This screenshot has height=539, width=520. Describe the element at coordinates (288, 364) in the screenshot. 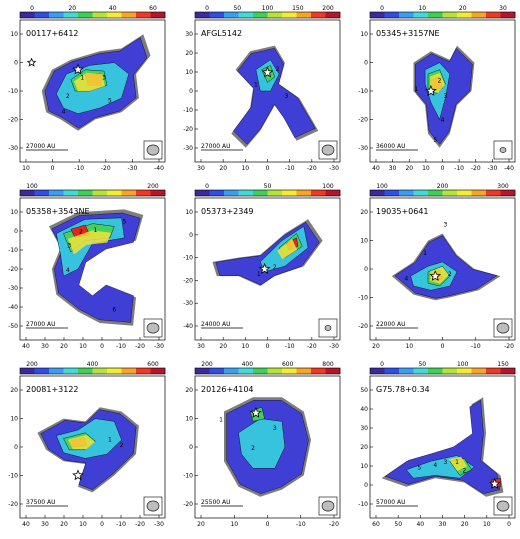

I see `colorbar-tick-label: 600` at that location.